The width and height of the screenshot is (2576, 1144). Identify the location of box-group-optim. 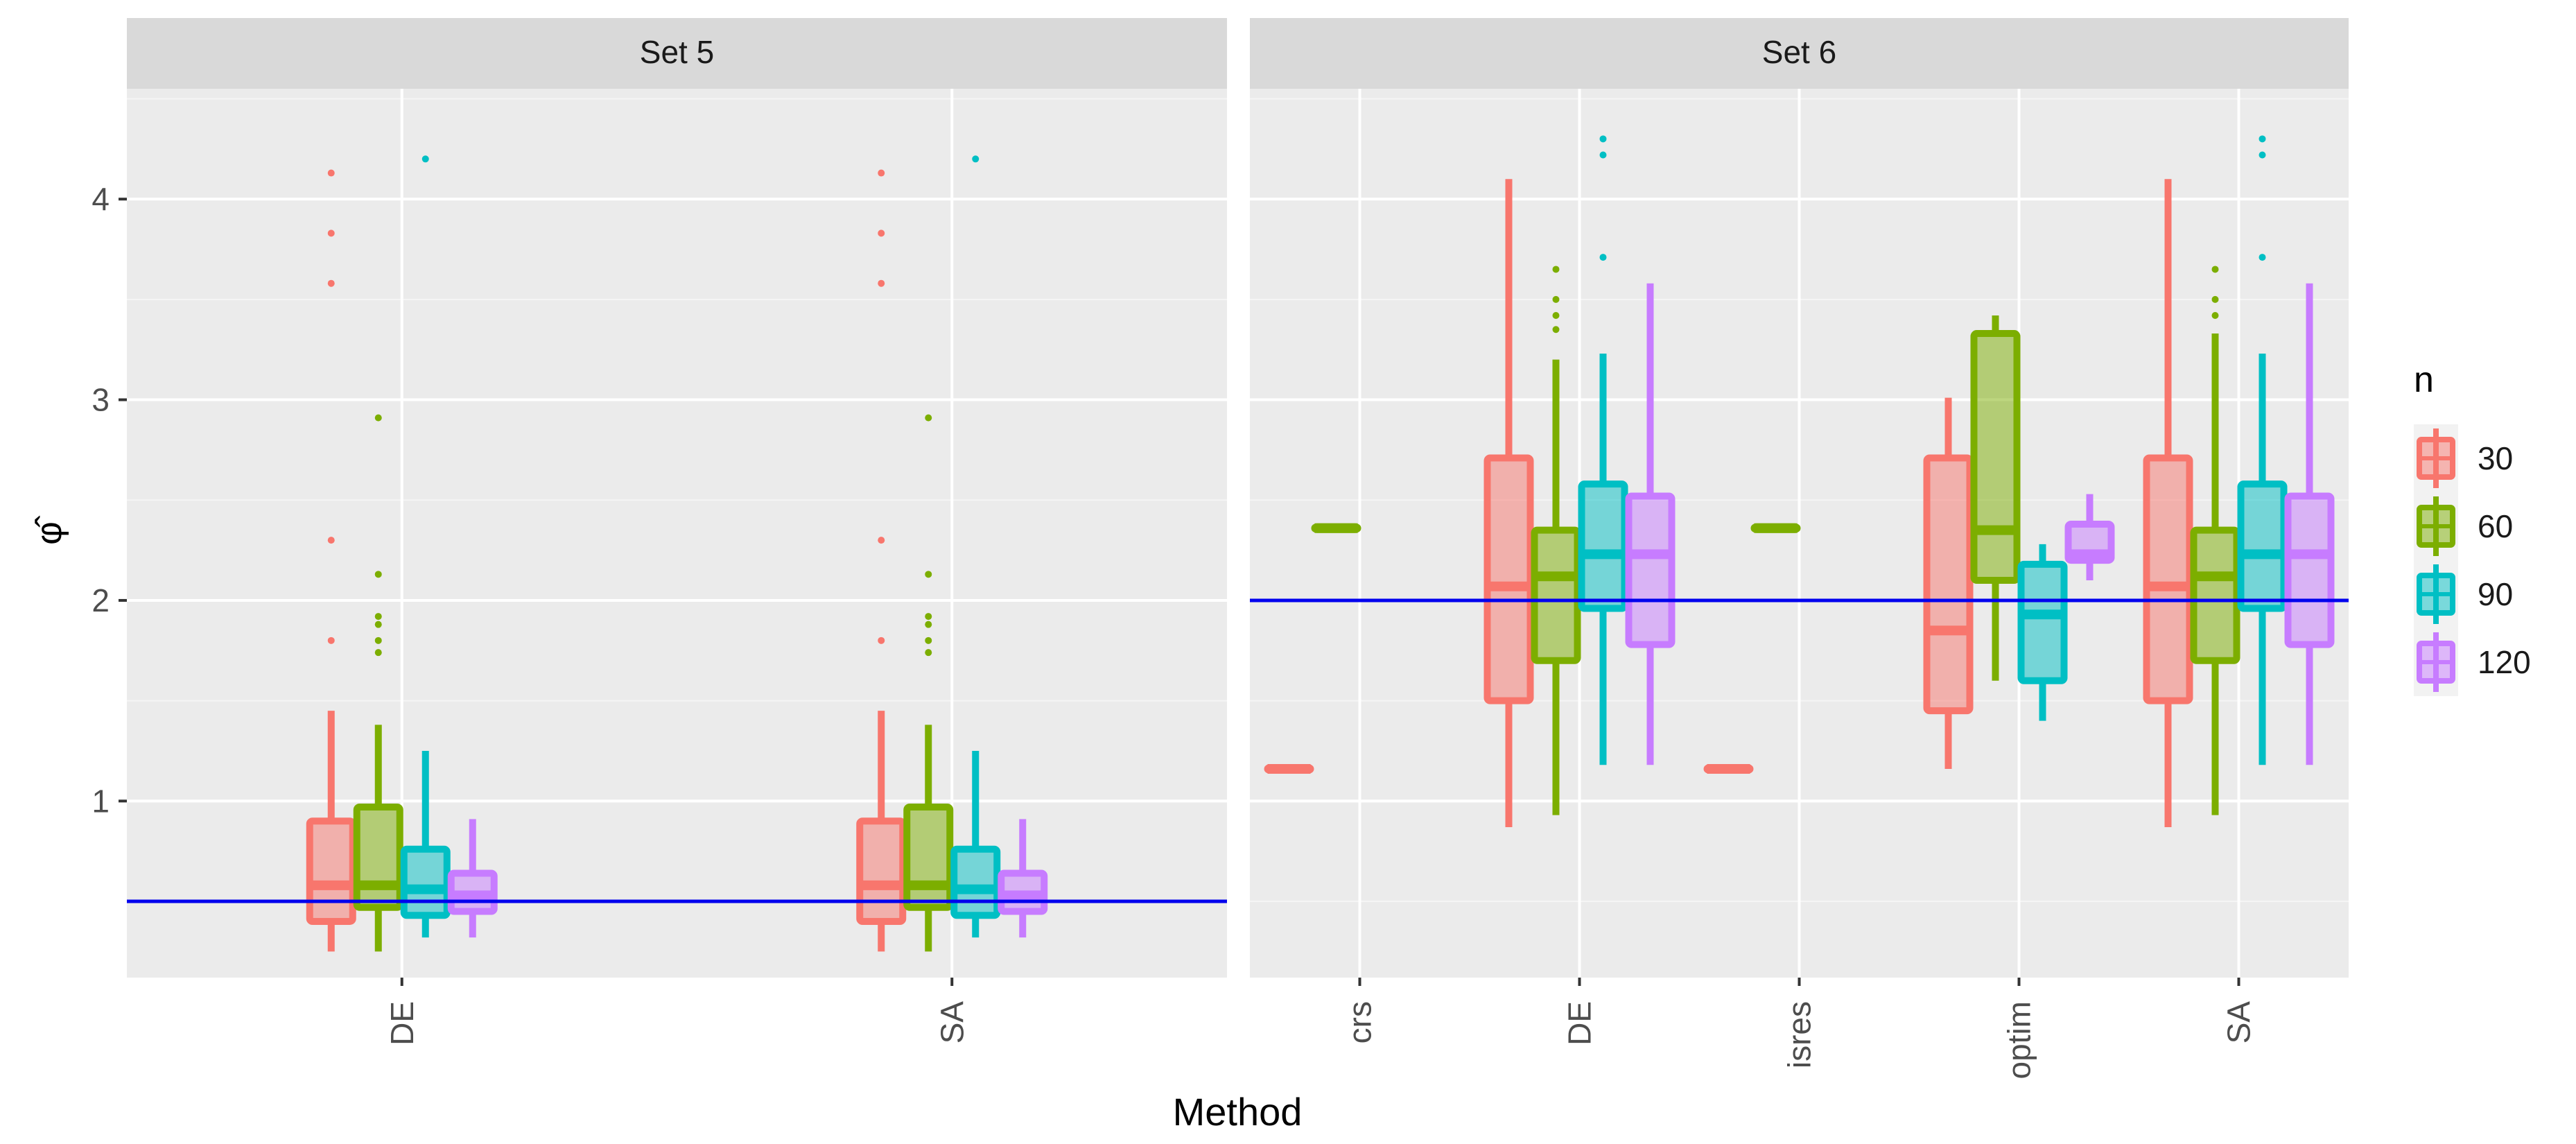
(2019, 542).